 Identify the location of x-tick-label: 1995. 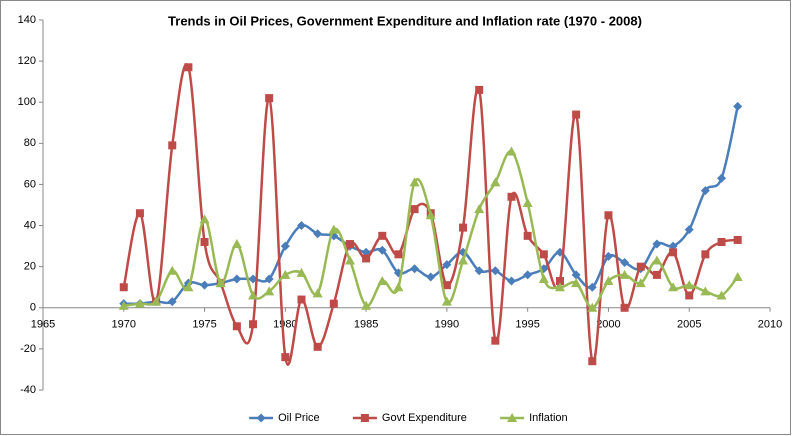
(527, 325).